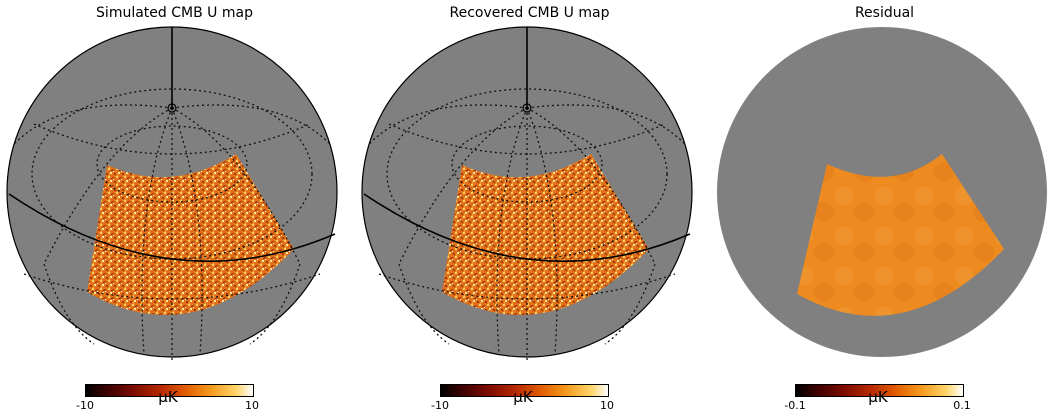 This screenshot has width=1047, height=415. Describe the element at coordinates (795, 405) in the screenshot. I see `colorbar-min-label: -0.1` at that location.